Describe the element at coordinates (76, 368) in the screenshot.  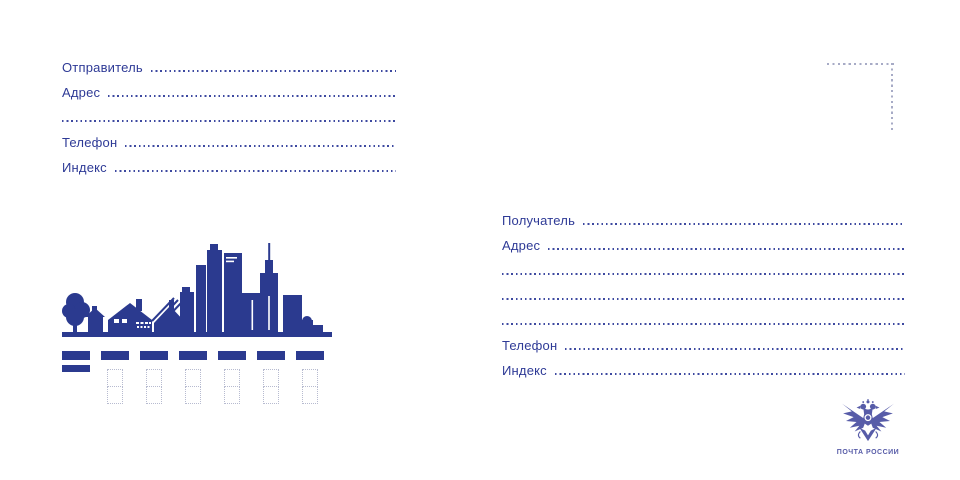
I see `index-dash-alignment-mark` at that location.